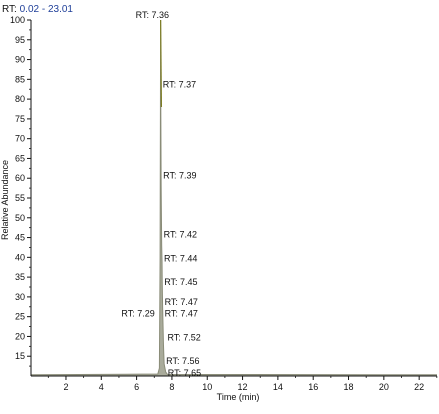 The width and height of the screenshot is (439, 414). I want to click on y-tick-label: 55, so click(20, 198).